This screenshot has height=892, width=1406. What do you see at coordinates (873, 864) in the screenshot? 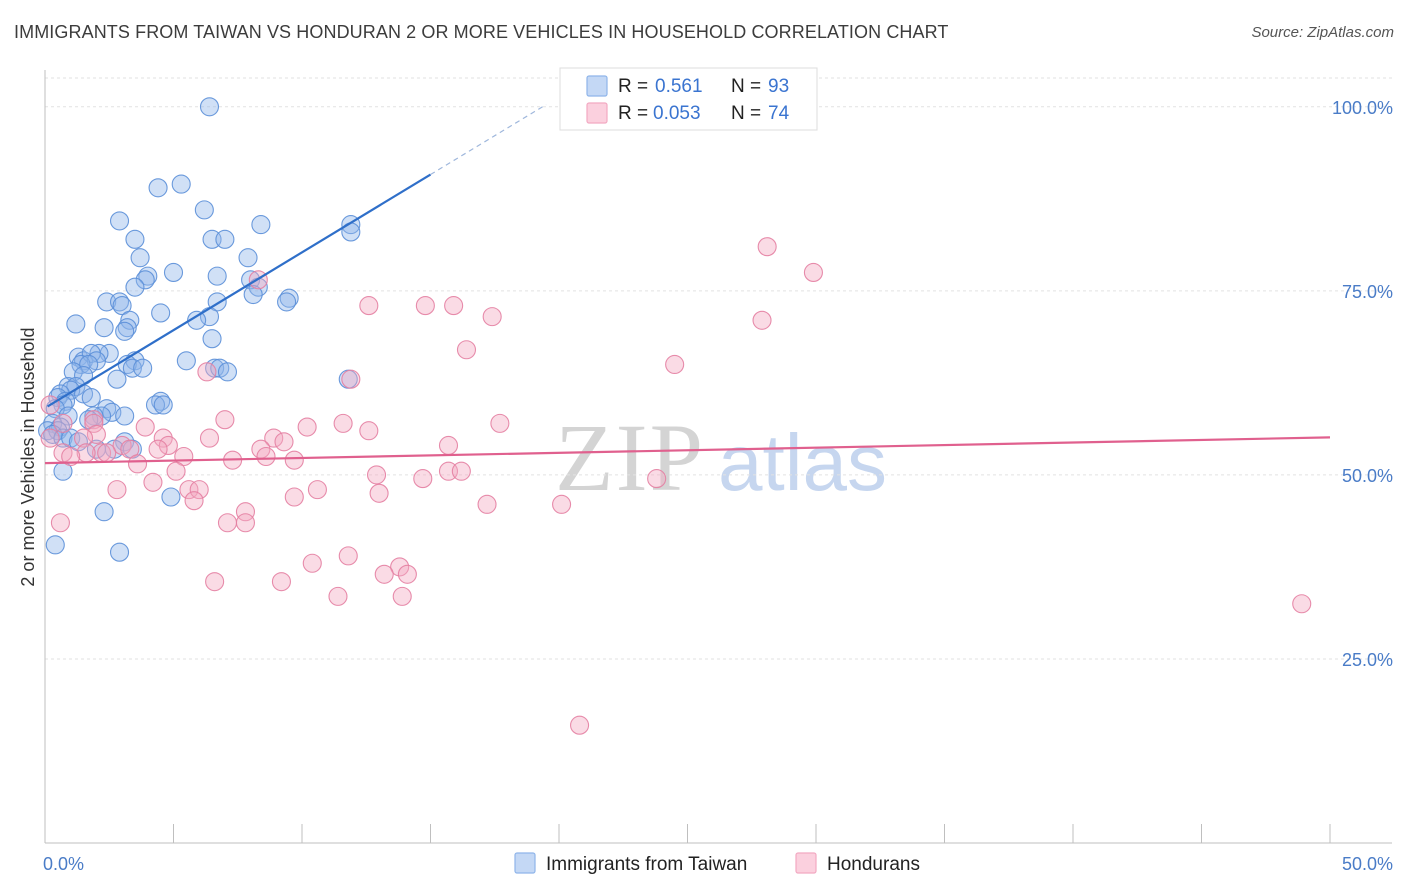
I see `series-legend-label-hondurans: Hondurans` at bounding box center [873, 864].